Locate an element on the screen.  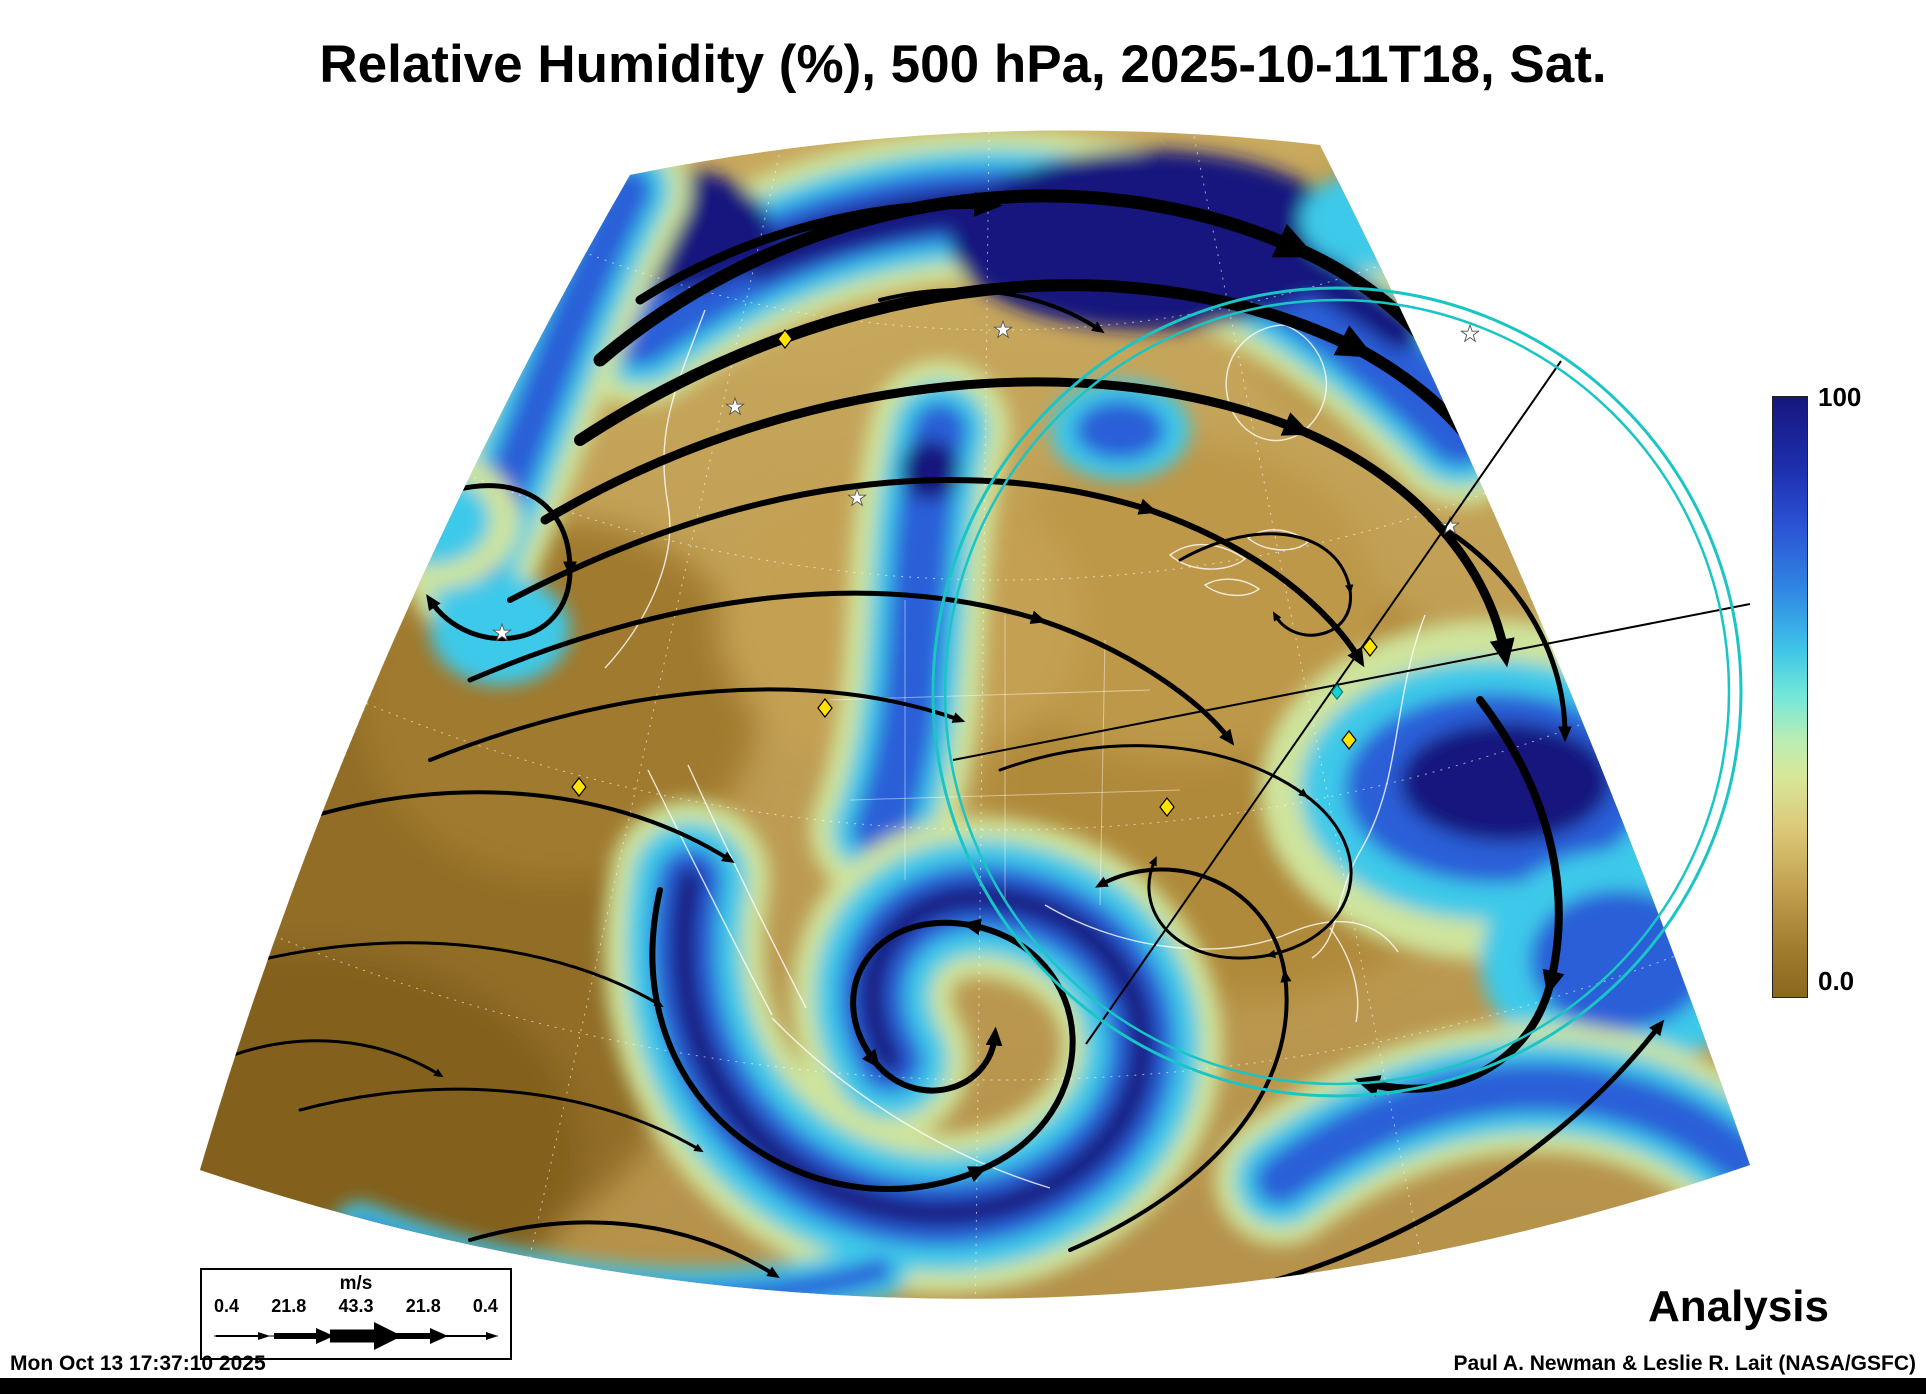
wind-speed-legend: m/s 0.4 21.8 43.3 21.8 0.4 is located at coordinates (356, 1314).